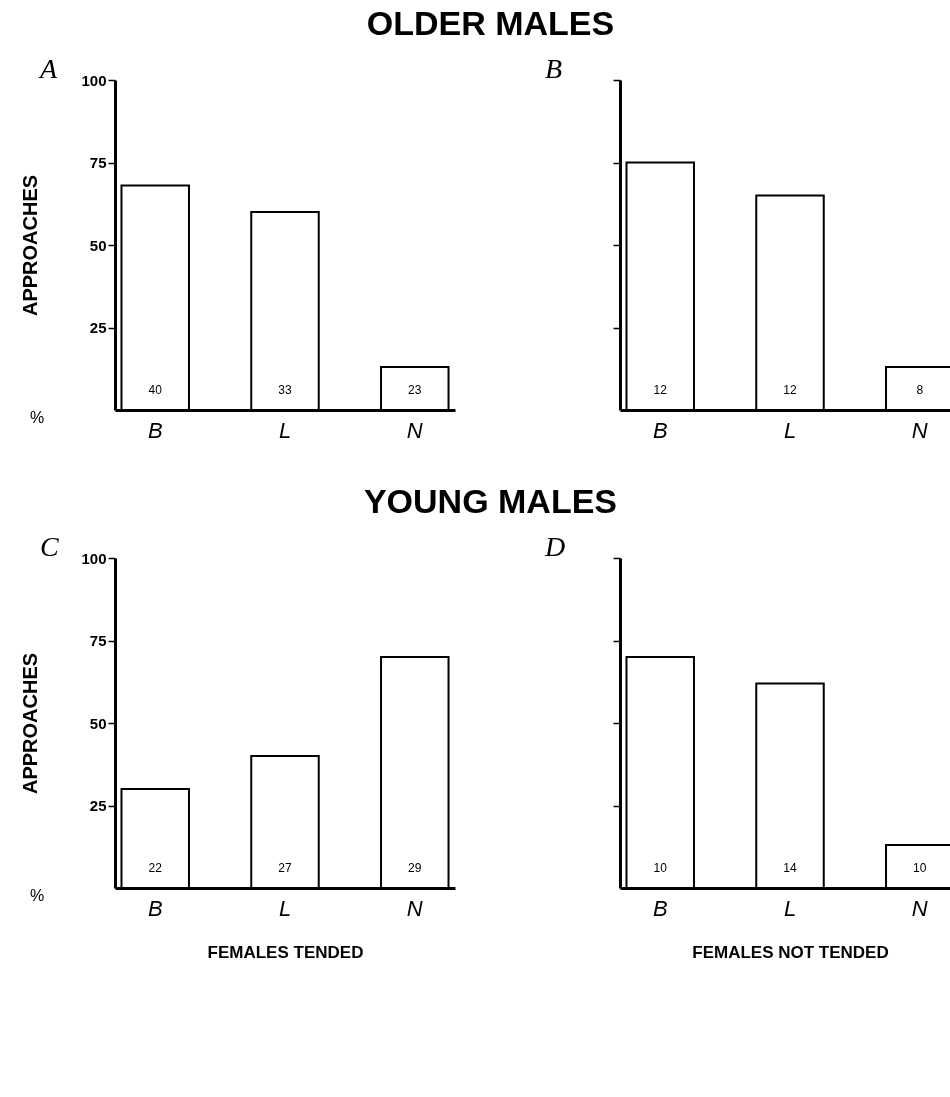 This screenshot has height=1097, width=950. What do you see at coordinates (285, 952) in the screenshot?
I see `x-axis-title: FEMALES TENDED` at bounding box center [285, 952].